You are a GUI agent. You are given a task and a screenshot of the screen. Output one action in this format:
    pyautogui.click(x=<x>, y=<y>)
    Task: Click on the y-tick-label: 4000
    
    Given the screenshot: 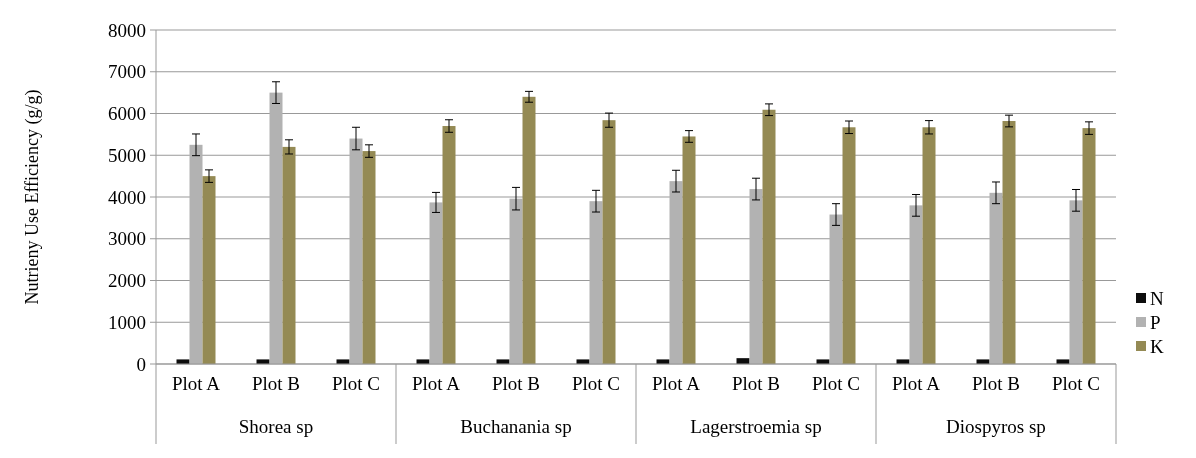 What is the action you would take?
    pyautogui.click(x=127, y=197)
    